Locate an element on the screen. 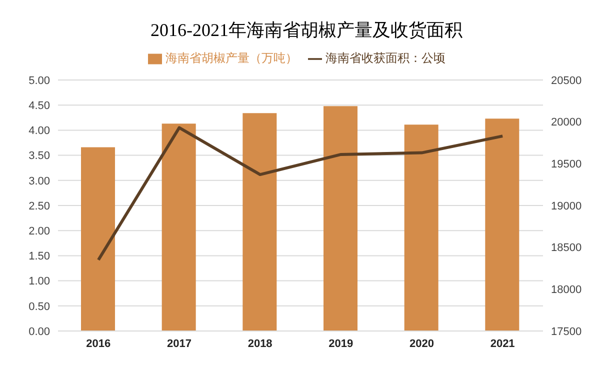 The image size is (613, 385). y-tick-label: 2.00 is located at coordinates (39, 232).